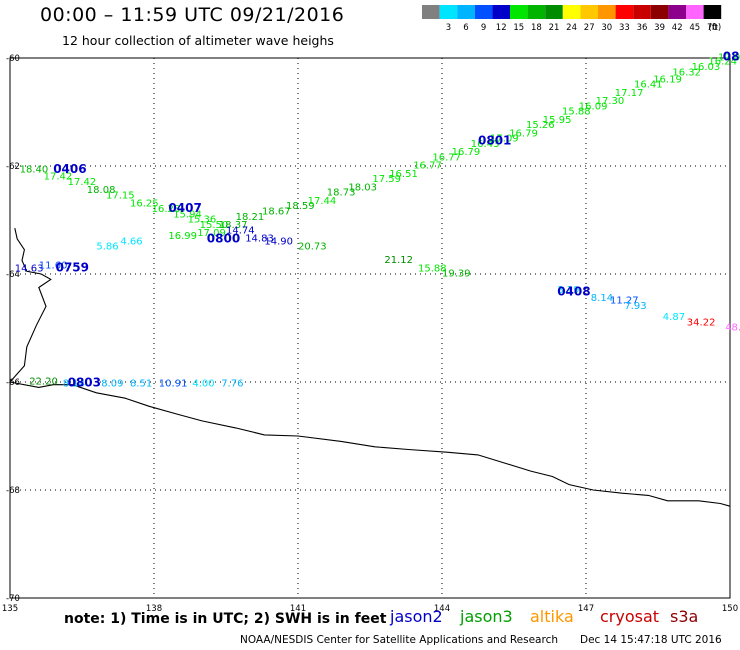 Image resolution: width=740 pixels, height=650 pixels. I want to click on swh-value: 5.86, so click(107, 247).